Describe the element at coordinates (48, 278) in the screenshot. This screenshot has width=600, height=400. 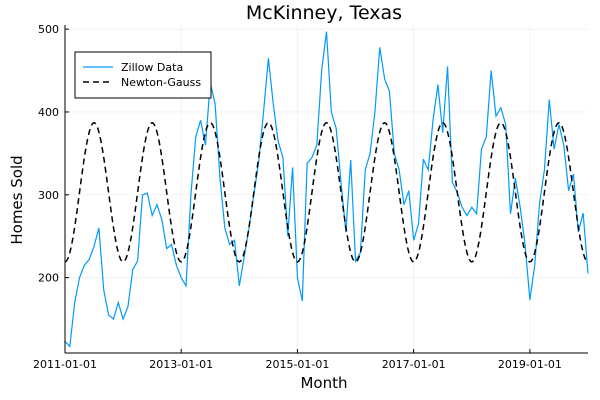
I see `y-tick-label: 200` at that location.